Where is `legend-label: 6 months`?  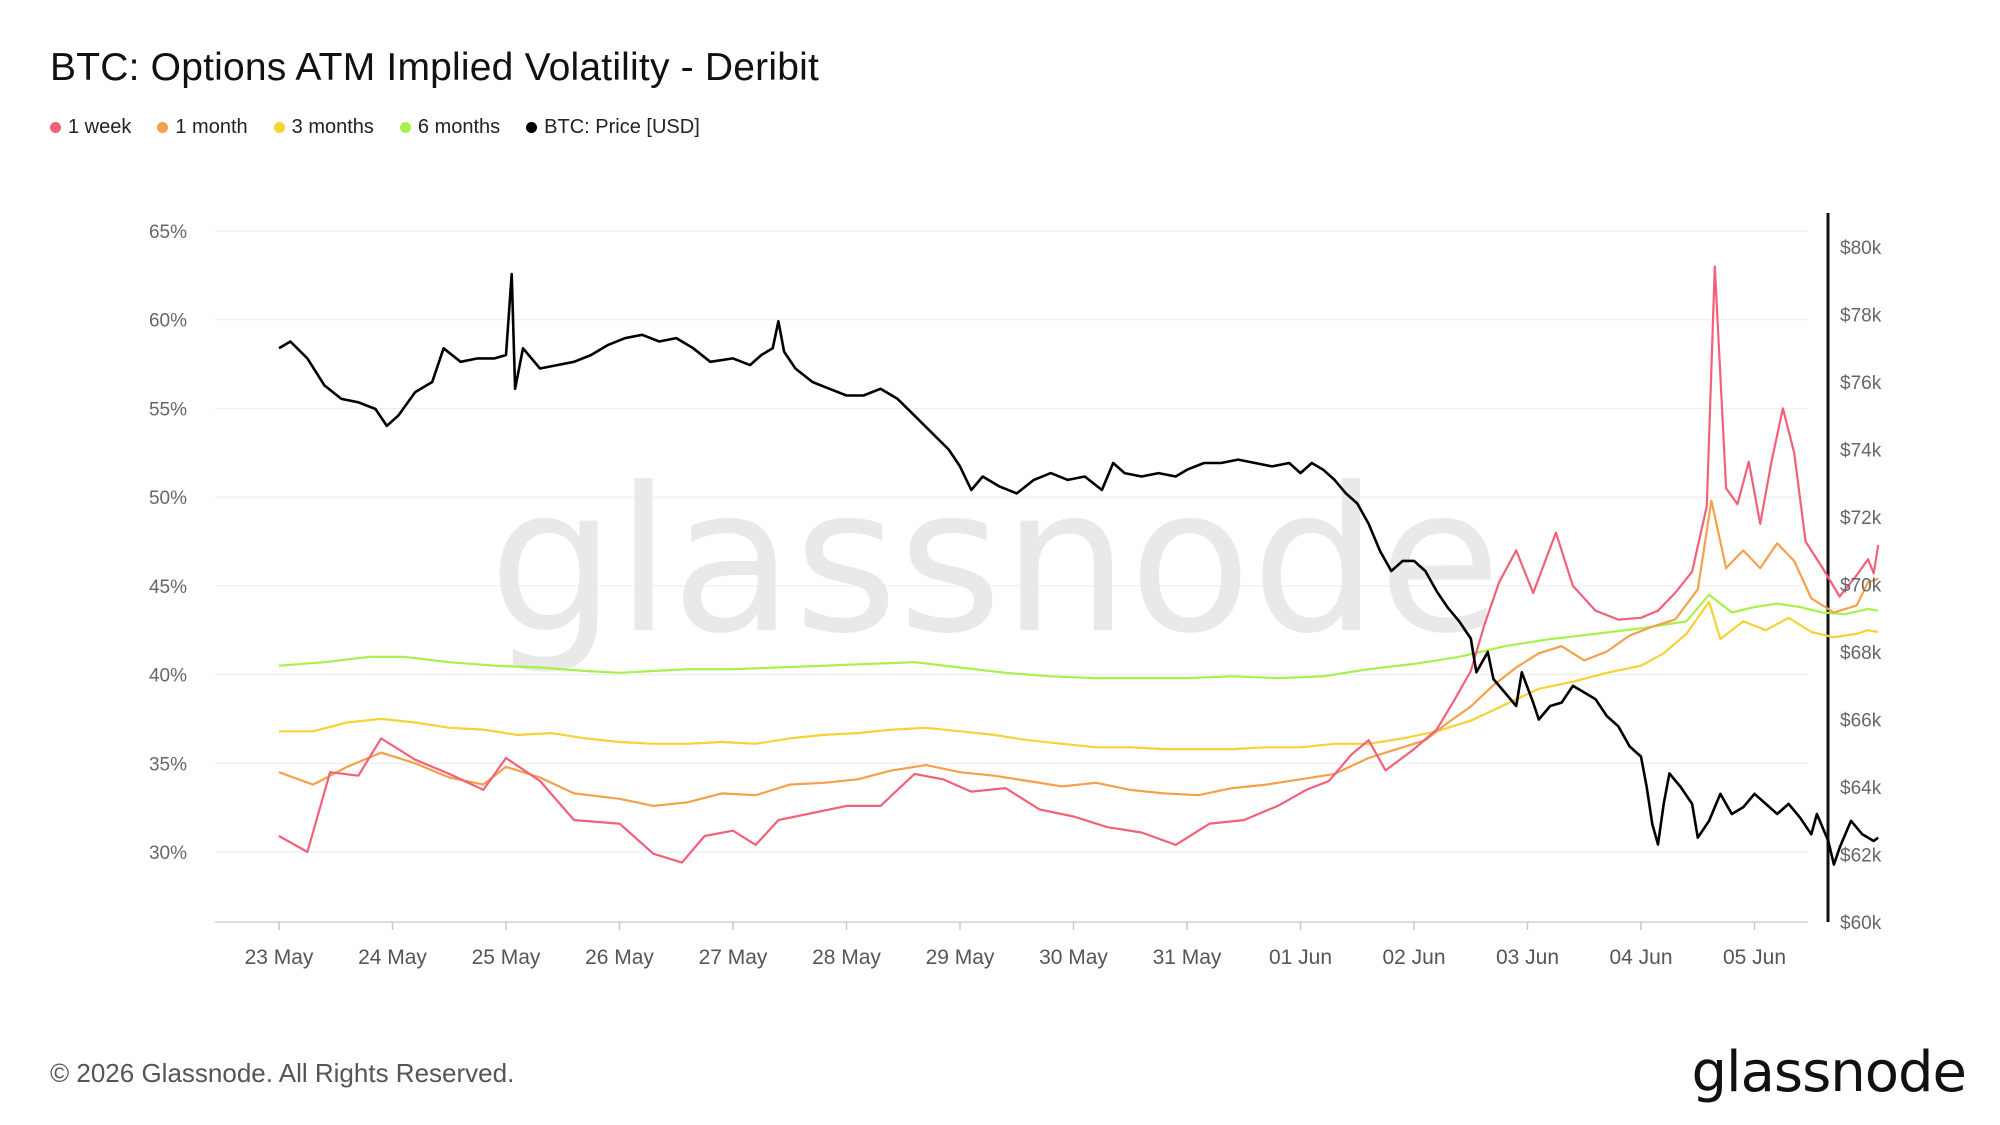
legend-label: 6 months is located at coordinates (459, 127).